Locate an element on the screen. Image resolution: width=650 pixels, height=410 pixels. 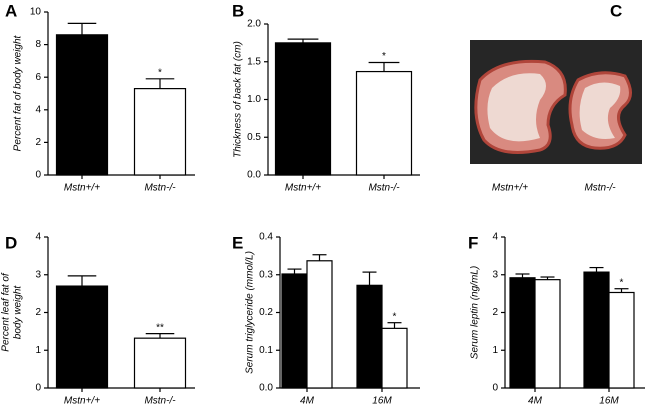
y-axis-label: Serum leptin (ng/mL) is located at coordinates (475, 312).